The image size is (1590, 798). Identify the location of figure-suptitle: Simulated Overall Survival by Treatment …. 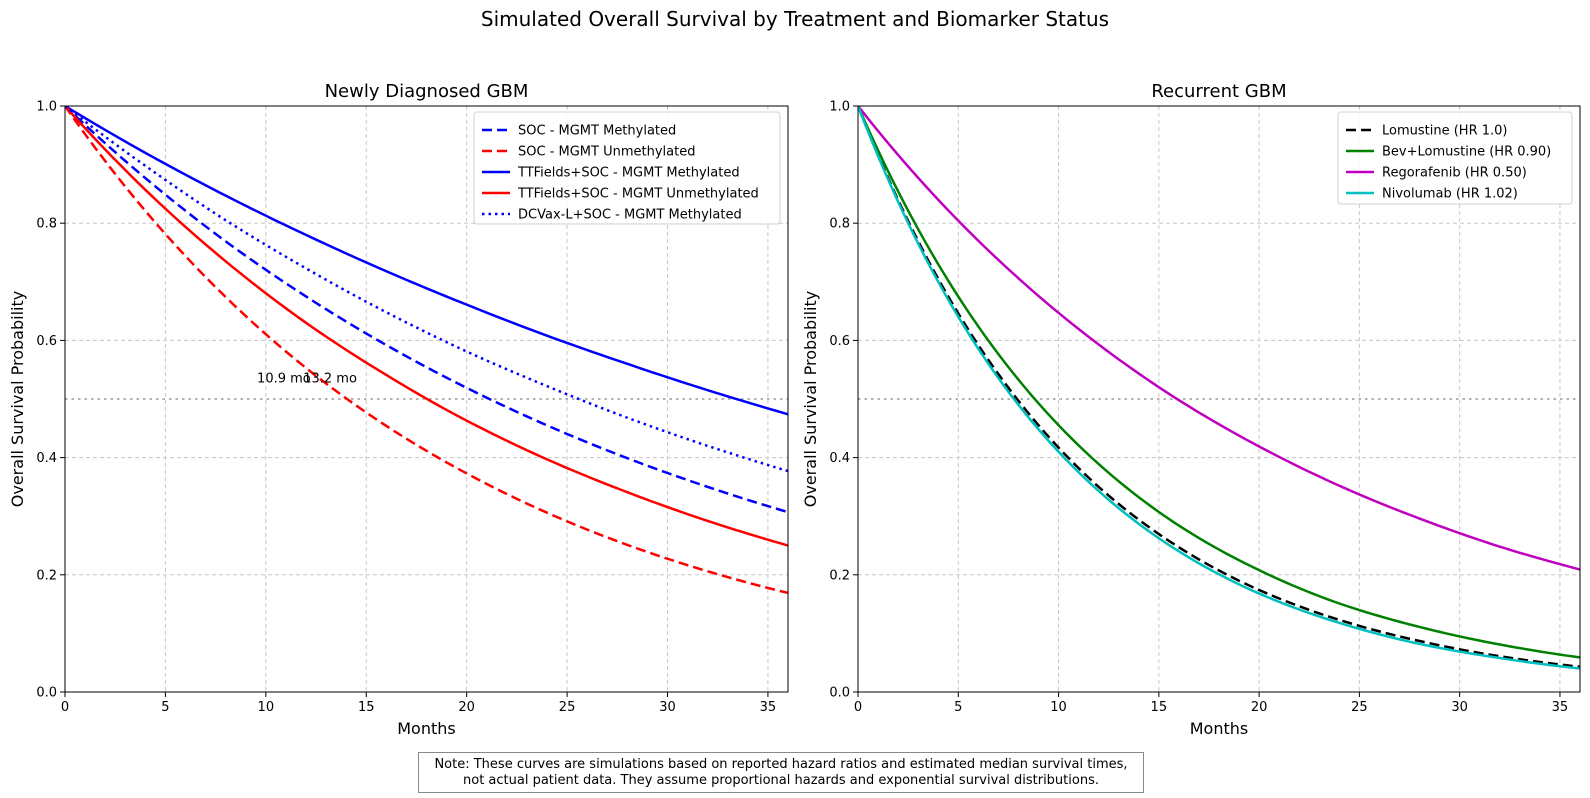
(795, 19).